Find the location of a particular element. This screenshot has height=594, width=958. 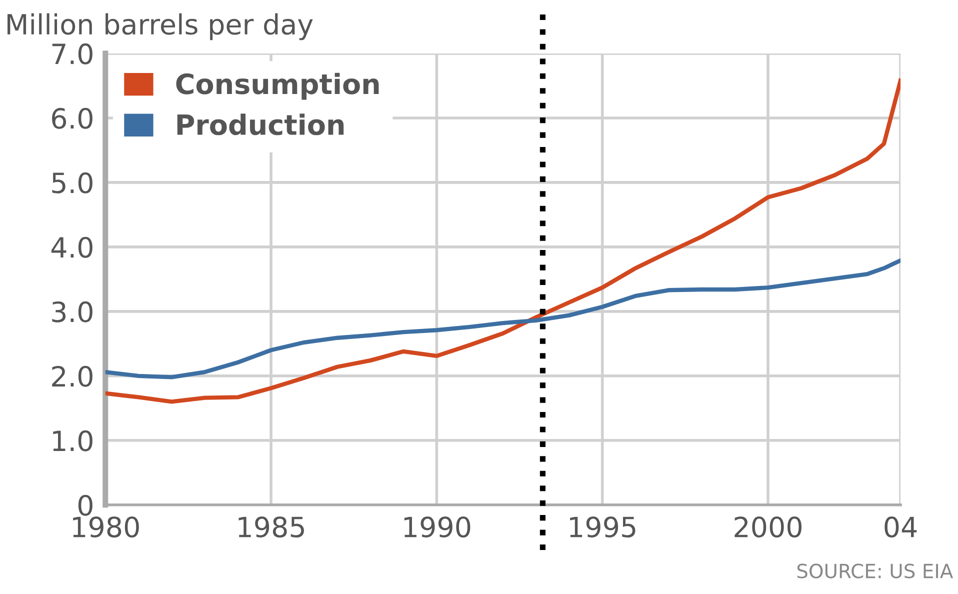

y-tick-label: 2.0 is located at coordinates (72, 376).